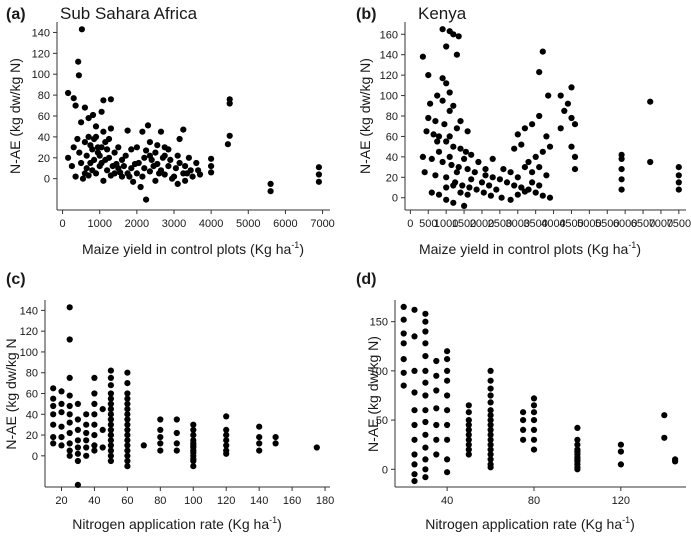  Describe the element at coordinates (365, 116) in the screenshot. I see `y-axis-label: N-AE (kg dw/kg N)` at that location.